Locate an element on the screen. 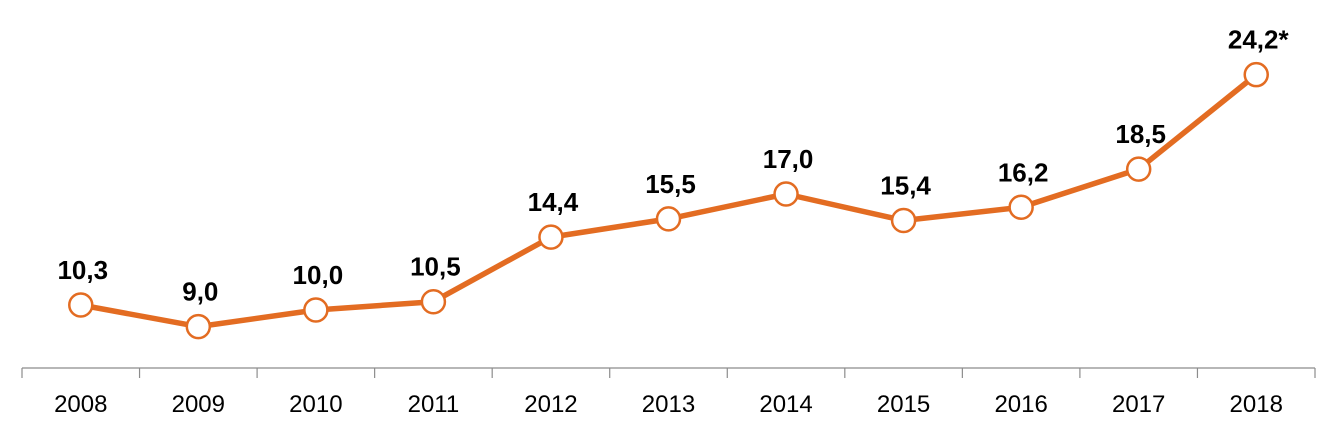  data-label-2015: 15,4 is located at coordinates (905, 186).